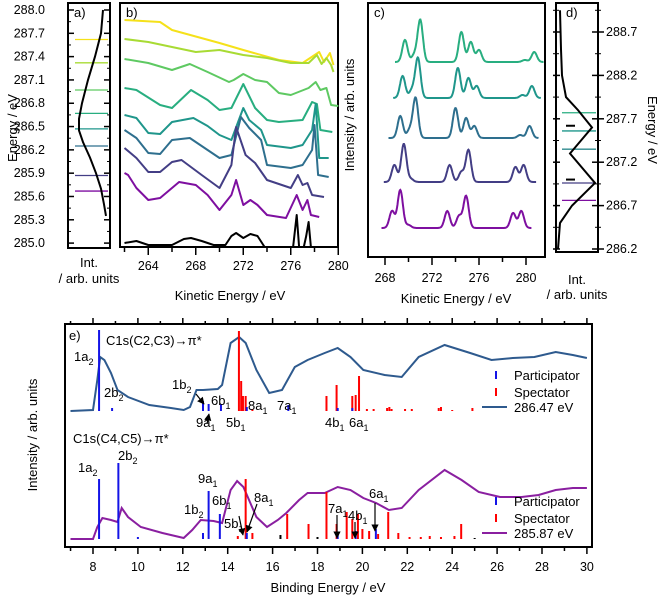 The height and width of the screenshot is (600, 662). Describe the element at coordinates (29, 80) in the screenshot. I see `y-tick-label: 287.1` at that location.